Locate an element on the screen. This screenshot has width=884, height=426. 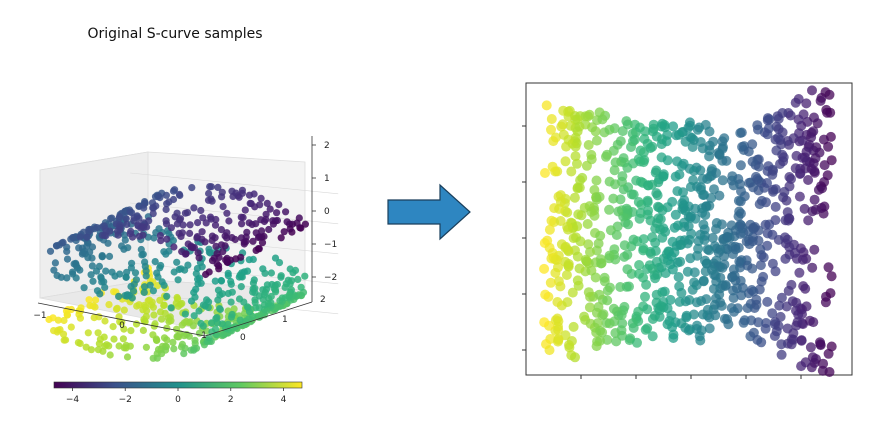
gridline is located at coordinates (234, 273).